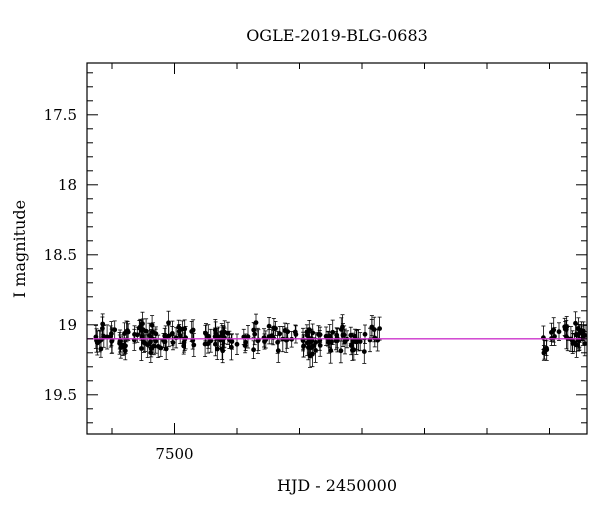 This screenshot has height=512, width=600. I want to click on plot-area, so click(337, 339).